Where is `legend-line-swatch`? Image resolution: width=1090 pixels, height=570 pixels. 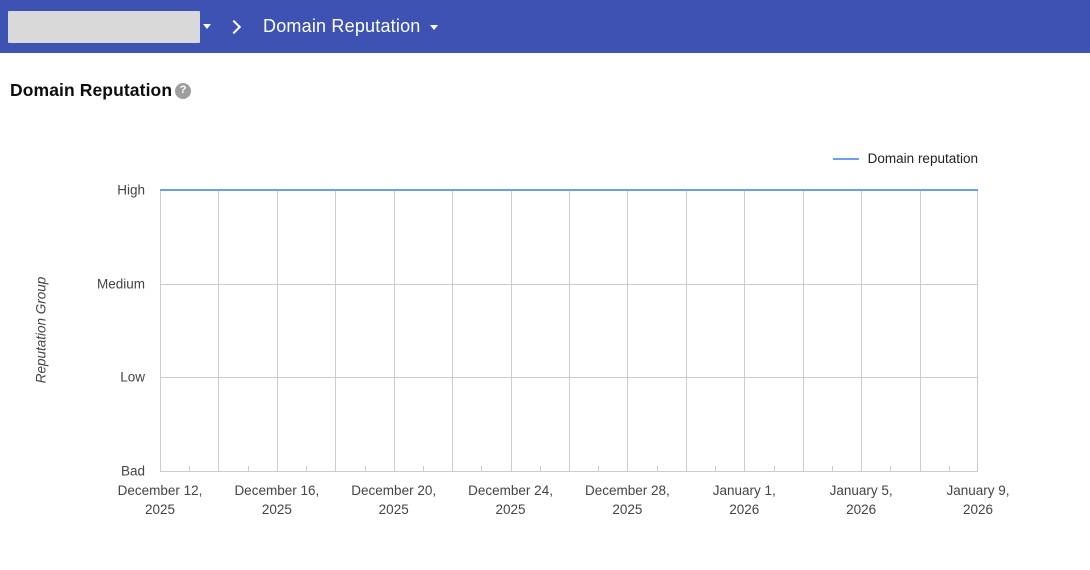 legend-line-swatch is located at coordinates (845, 158).